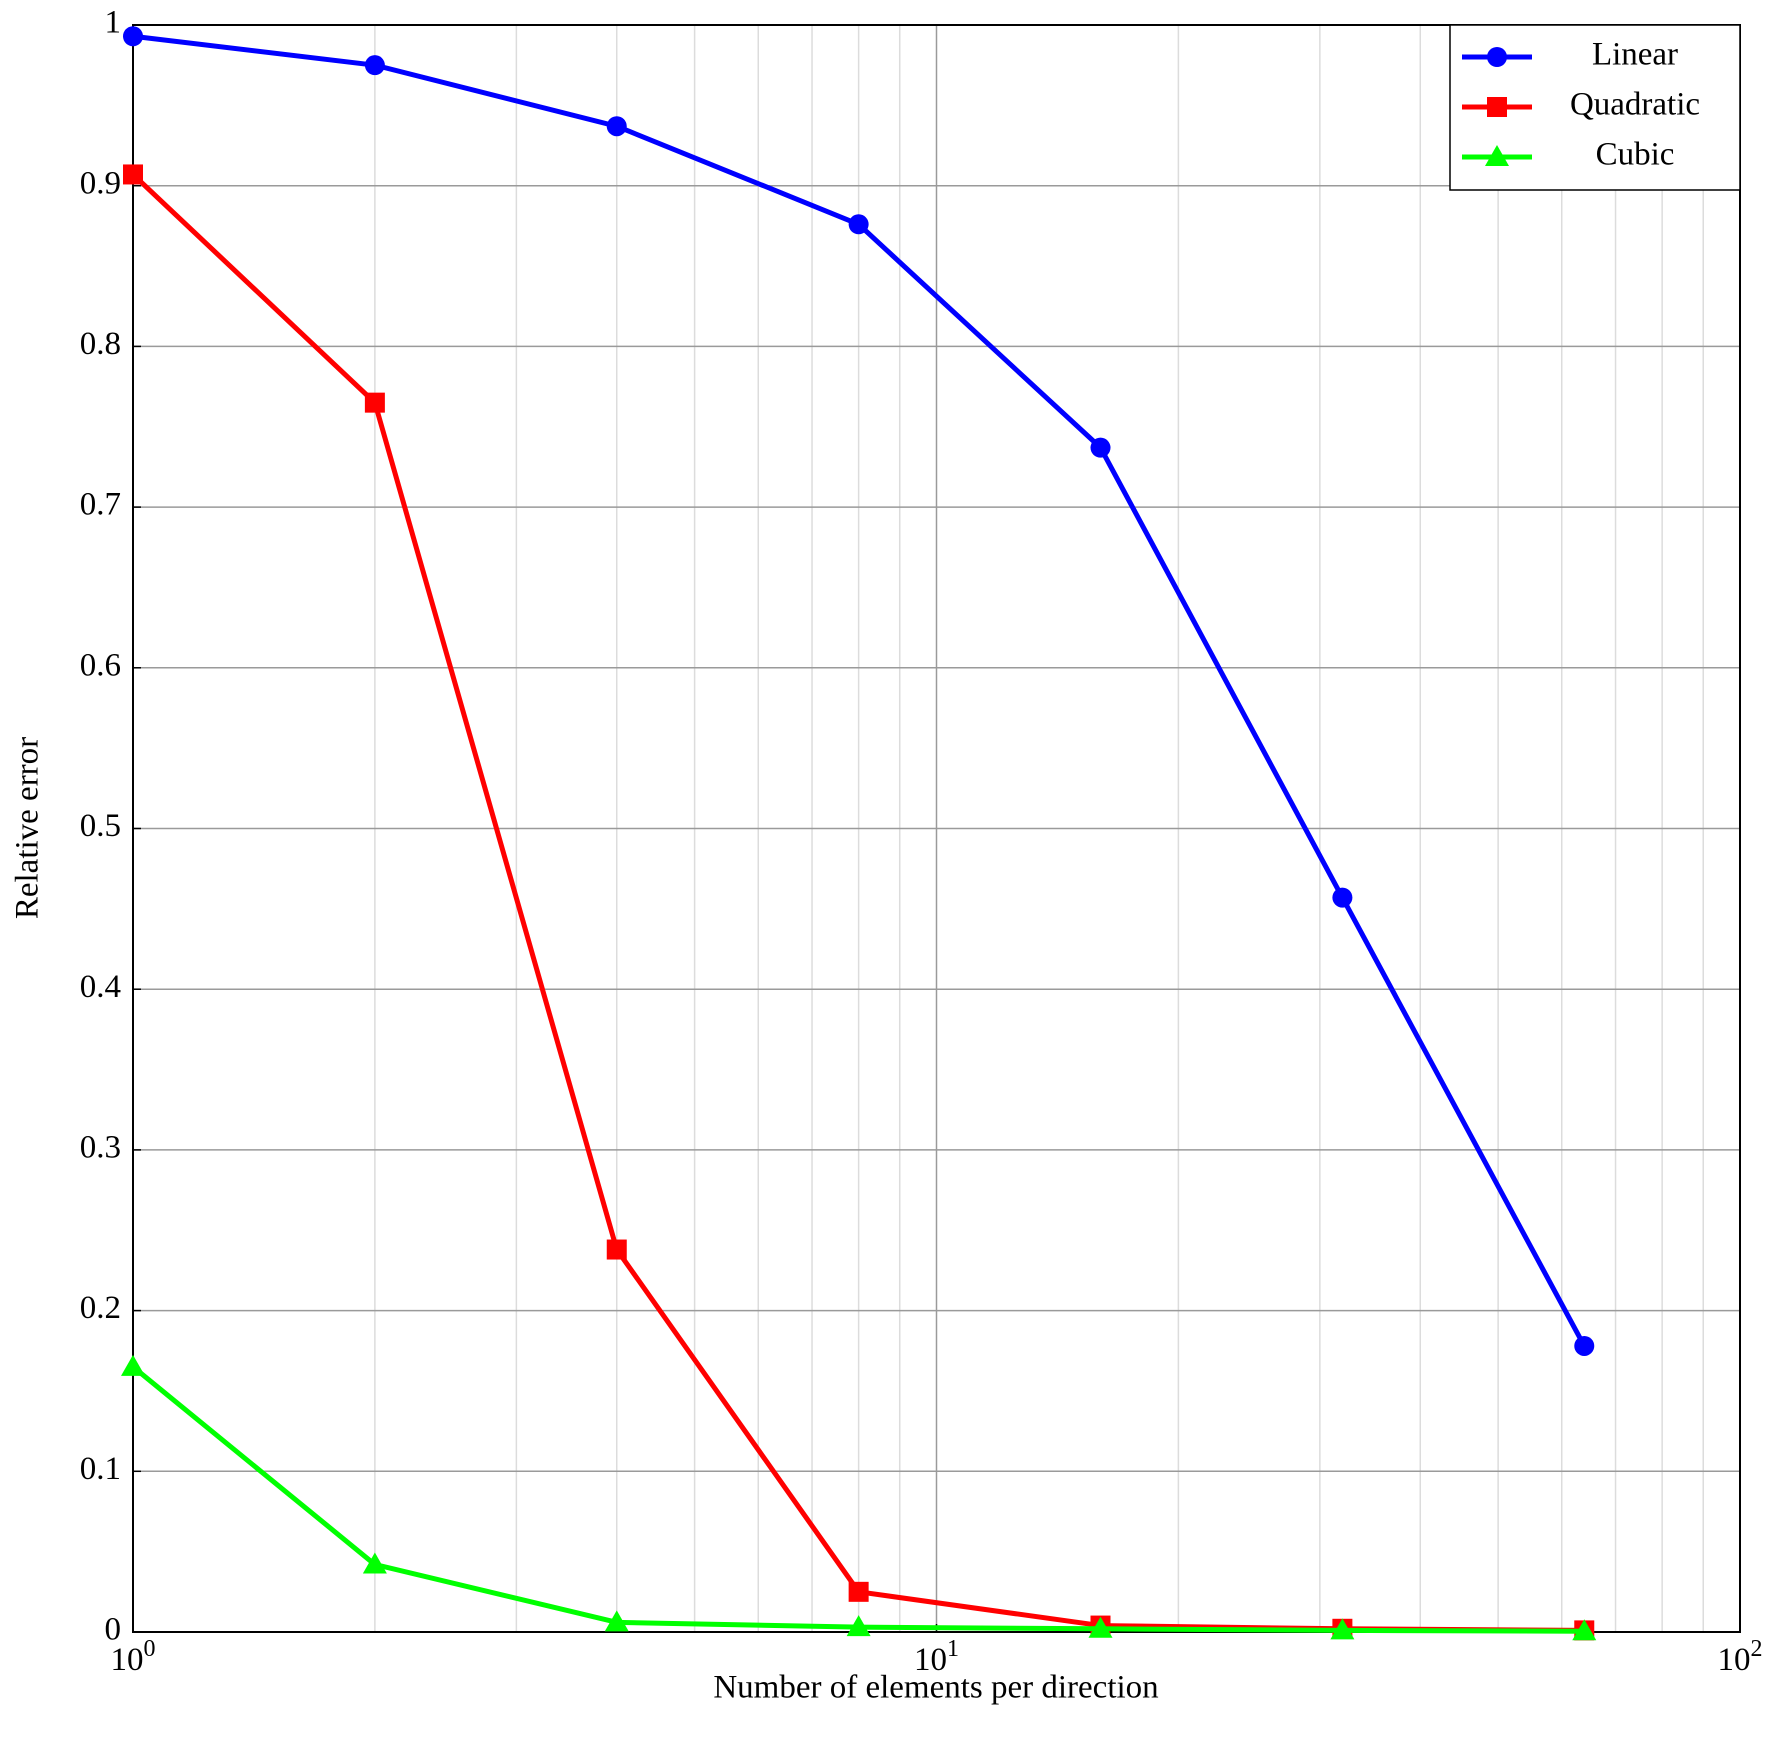 The image size is (1774, 1747). Describe the element at coordinates (100, 987) in the screenshot. I see `y-tick-label: 0.4` at that location.